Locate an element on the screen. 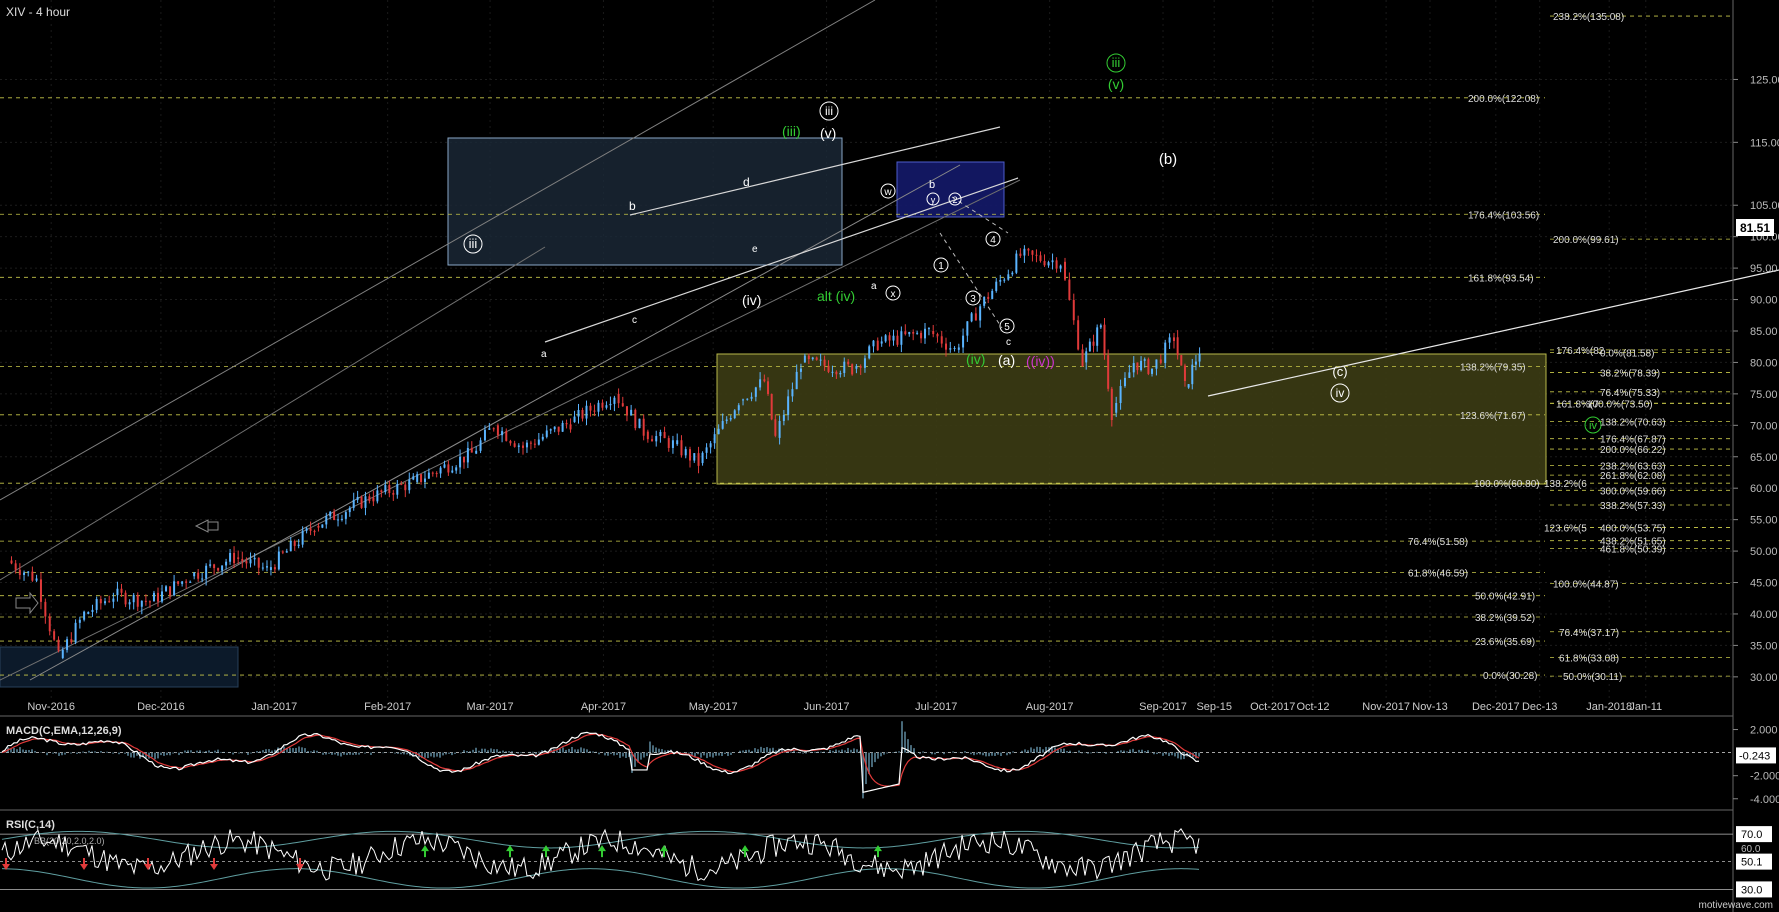  x-tick-label: Jan-2018 is located at coordinates (1609, 707).